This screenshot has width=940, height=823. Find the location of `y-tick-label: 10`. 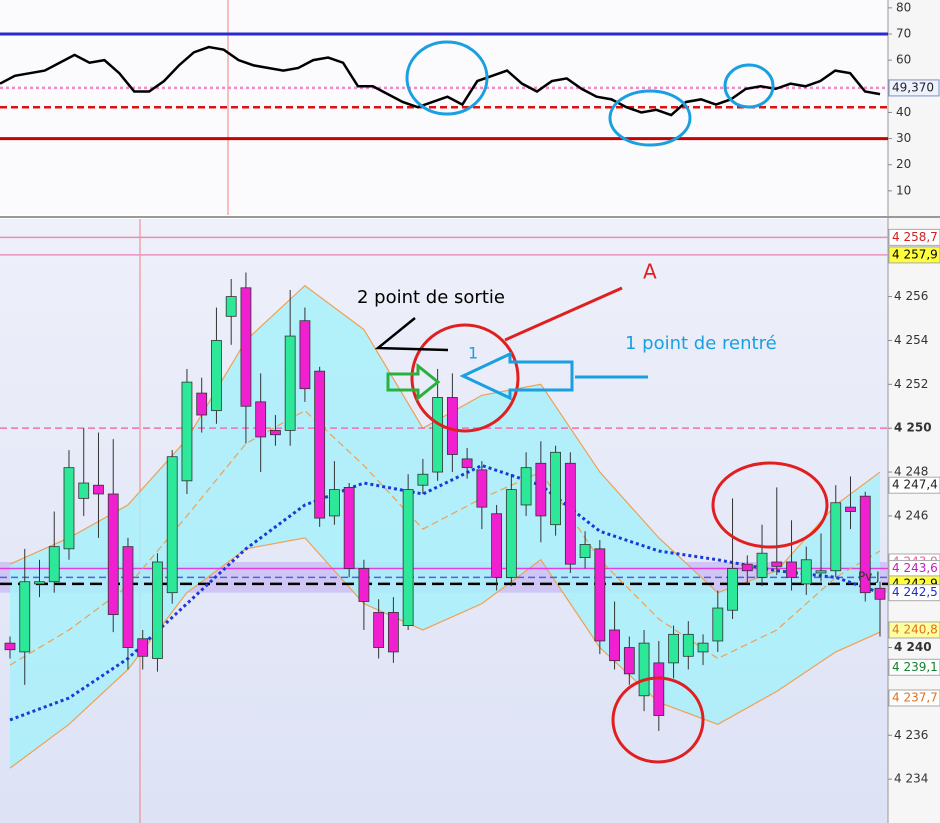

y-tick-label: 10 is located at coordinates (903, 190).